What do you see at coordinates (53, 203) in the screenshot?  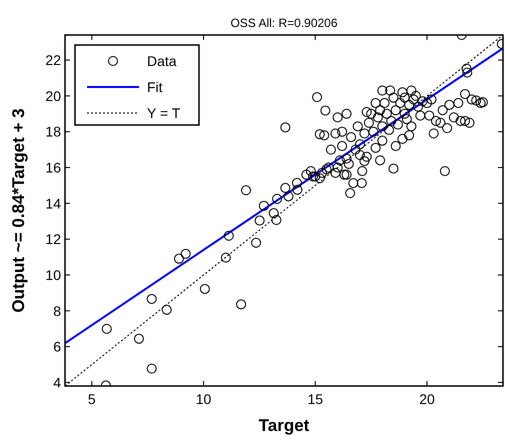 I see `y-tick-label: 14` at bounding box center [53, 203].